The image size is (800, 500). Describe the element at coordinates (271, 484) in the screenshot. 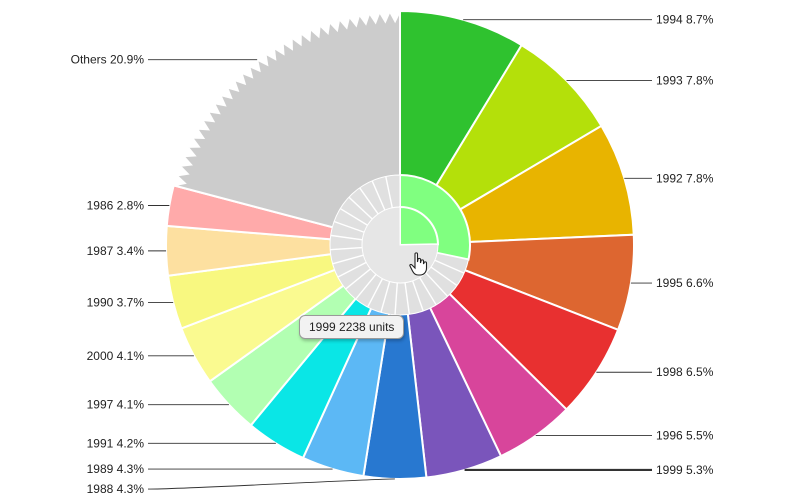

I see `leader-line` at that location.